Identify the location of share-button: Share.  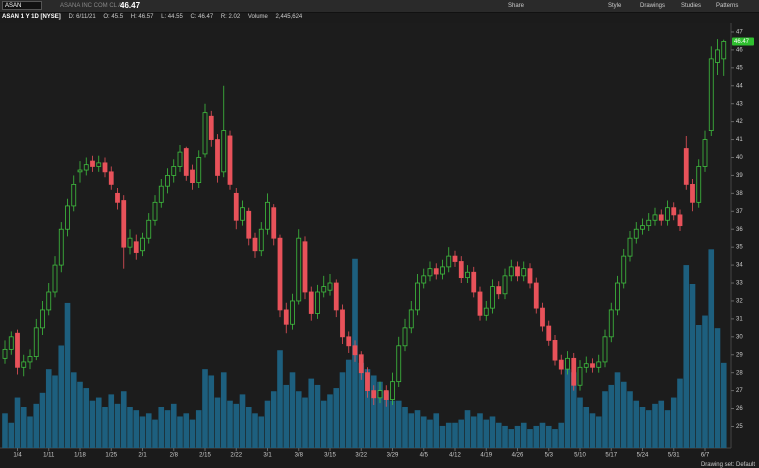
(516, 6).